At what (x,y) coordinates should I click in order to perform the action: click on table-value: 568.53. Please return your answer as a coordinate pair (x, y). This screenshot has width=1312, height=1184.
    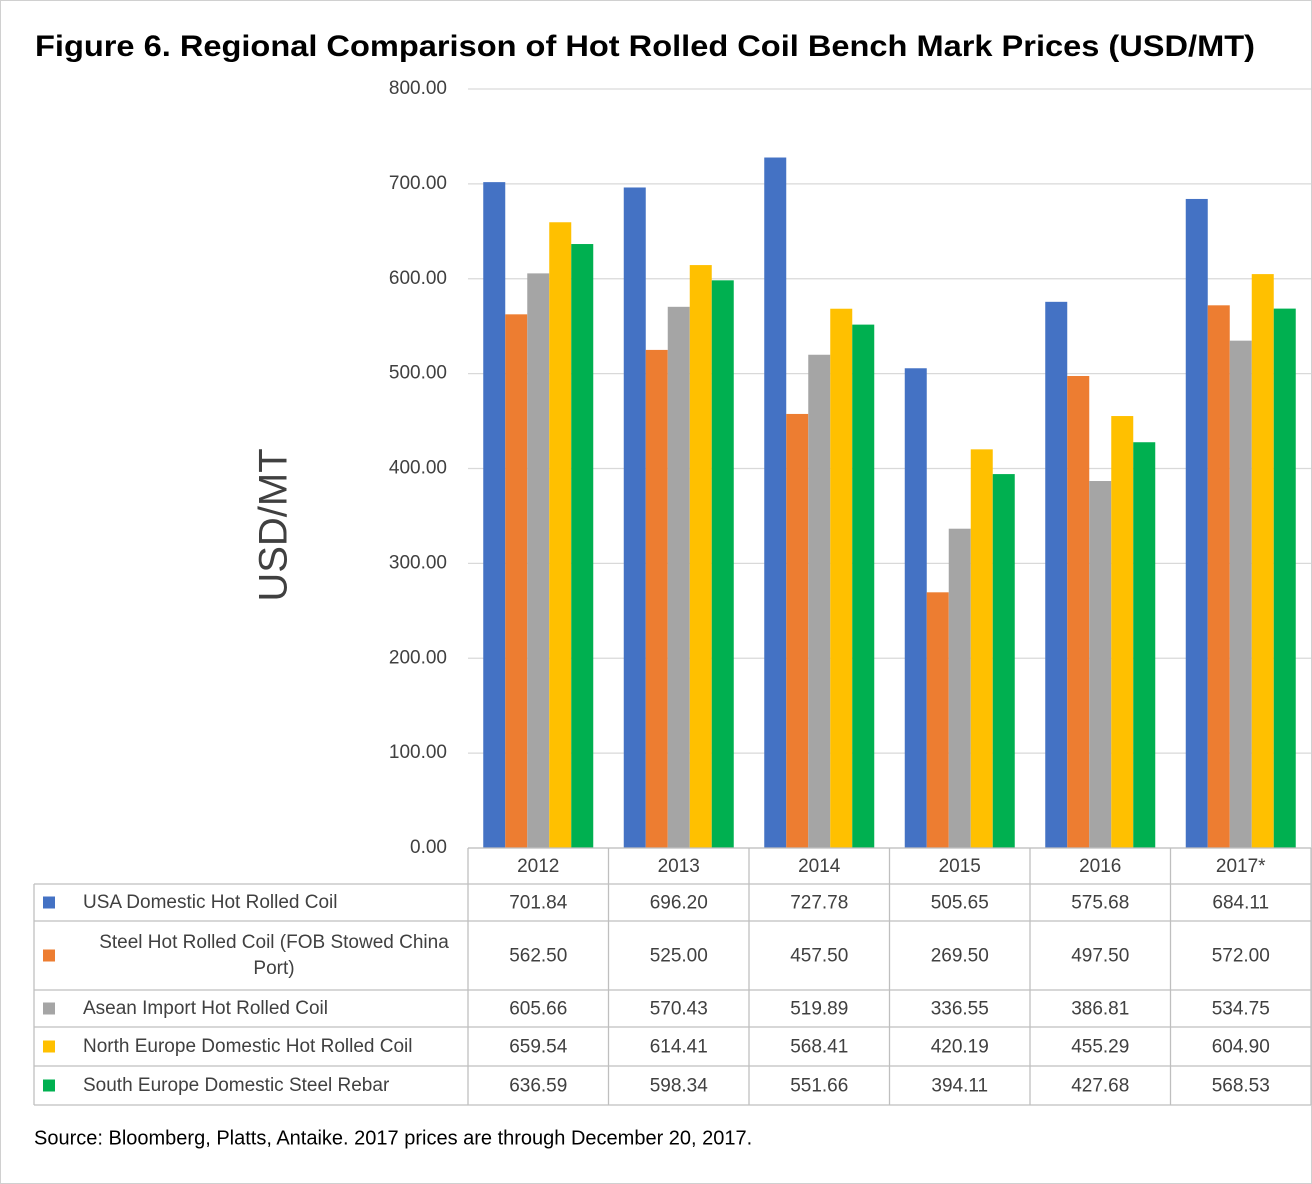
    Looking at the image, I should click on (1241, 1086).